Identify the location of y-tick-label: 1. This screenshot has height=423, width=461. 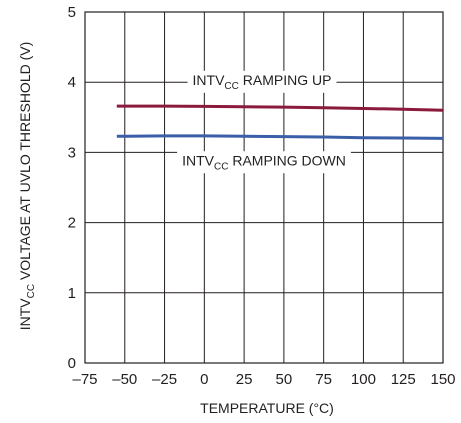
(72, 293).